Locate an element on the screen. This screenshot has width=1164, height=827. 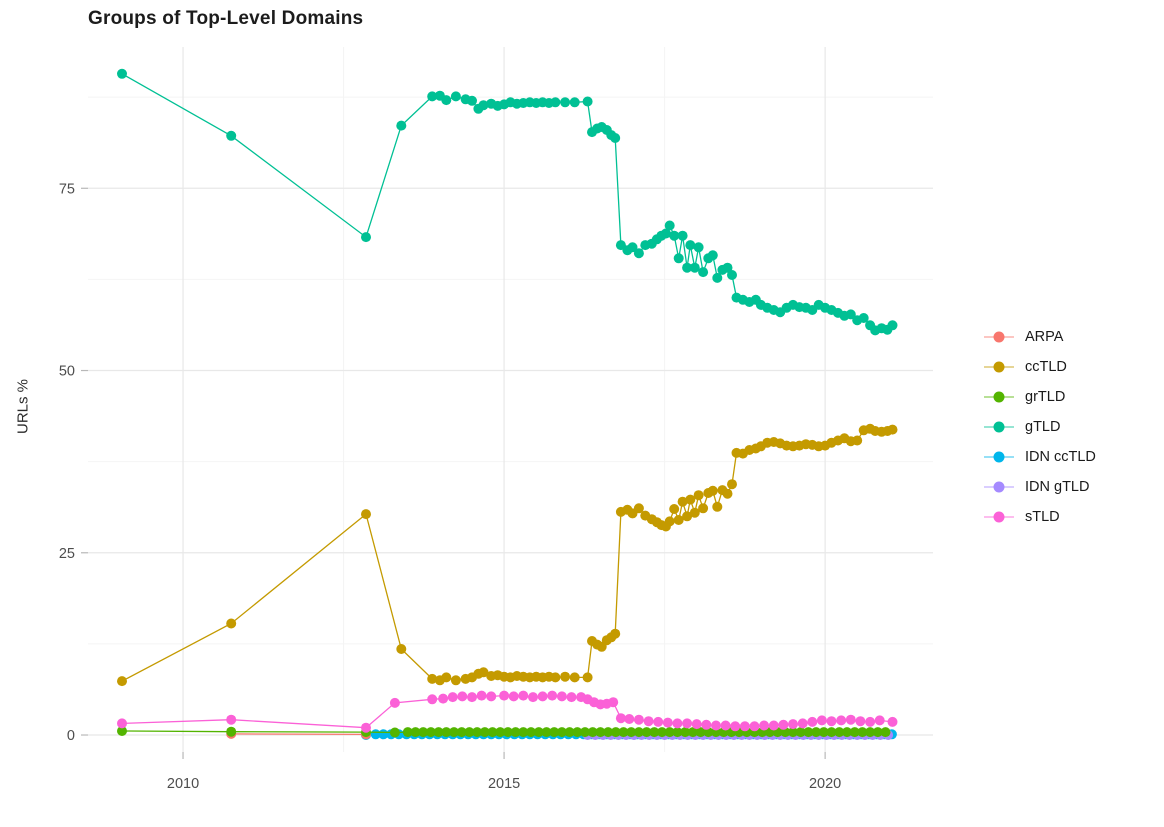
legend-item-gtld: gTLD is located at coordinates (1040, 426).